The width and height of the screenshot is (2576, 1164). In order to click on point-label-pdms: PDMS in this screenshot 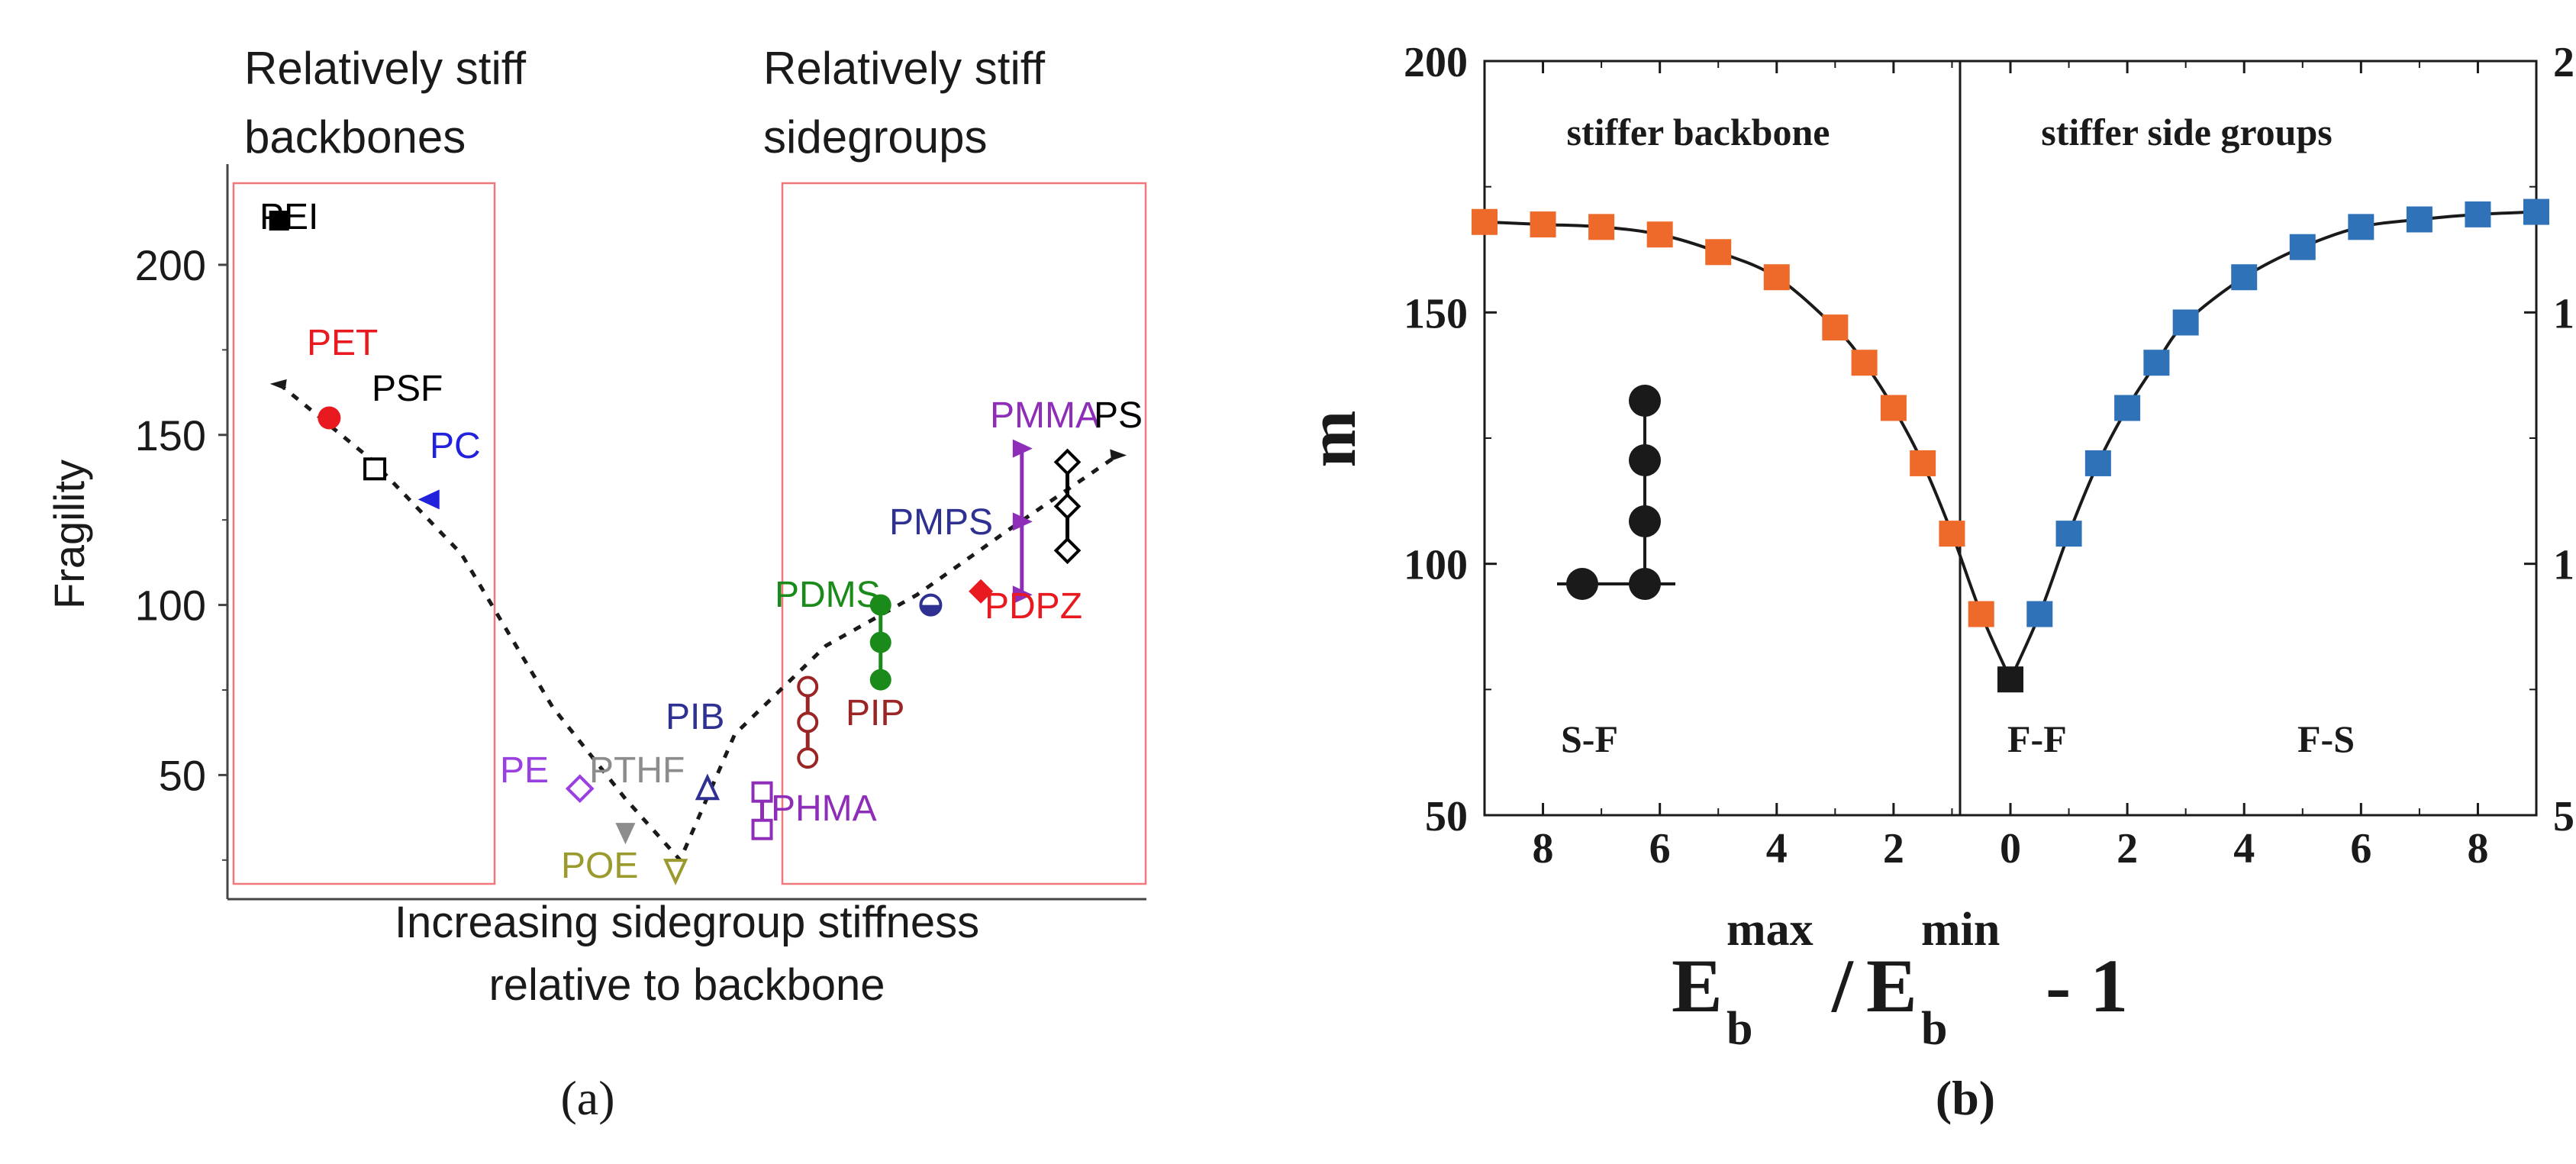, I will do `click(828, 595)`.